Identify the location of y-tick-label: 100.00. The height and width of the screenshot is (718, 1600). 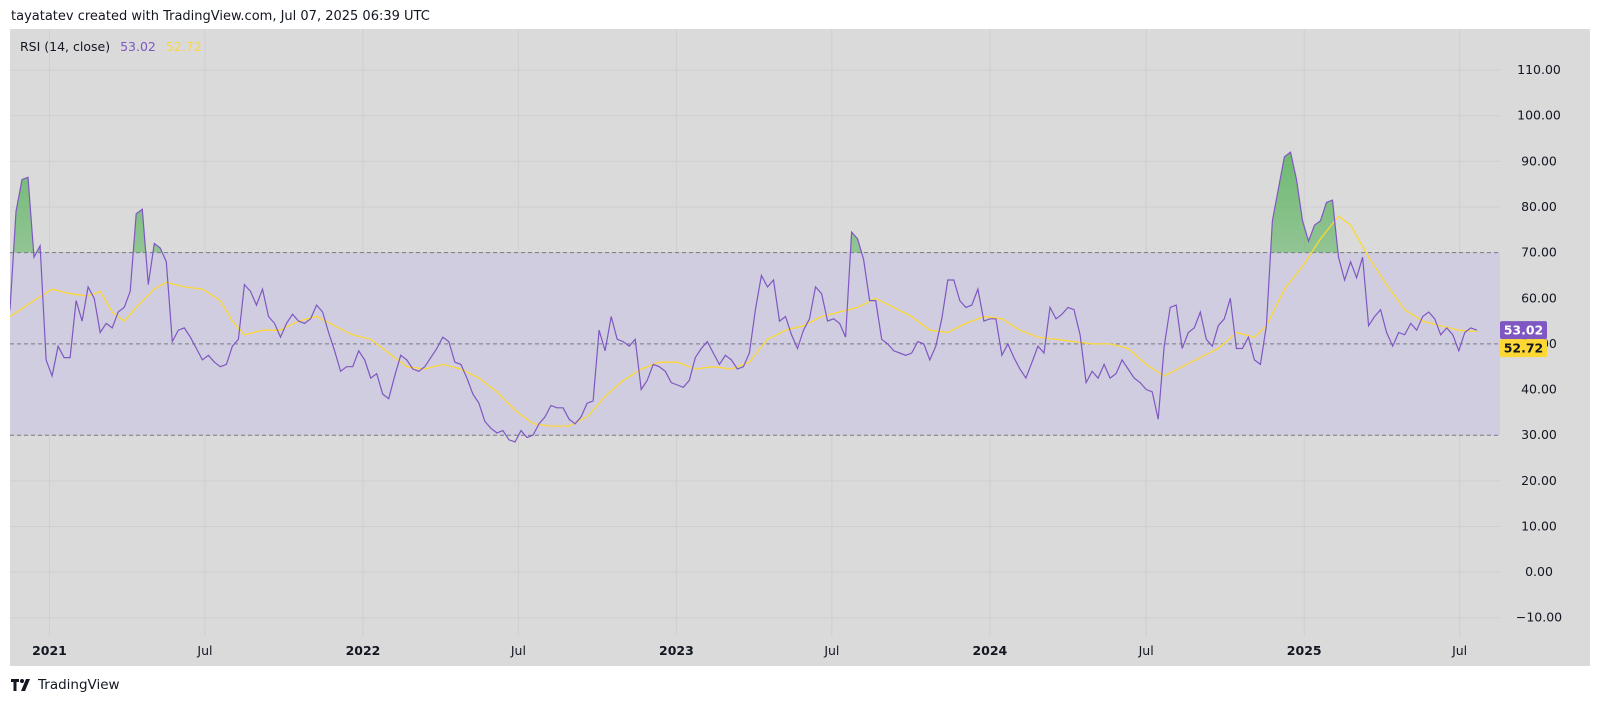
(1539, 115).